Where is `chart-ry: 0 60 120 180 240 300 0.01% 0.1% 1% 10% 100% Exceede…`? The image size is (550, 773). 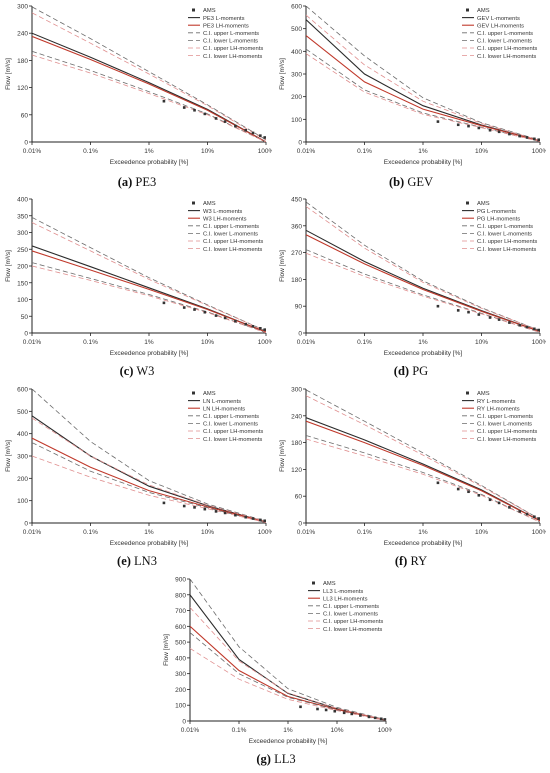 chart-ry: 0 60 120 180 240 300 0.01% 0.1% 1% 10% 100% Exceede… is located at coordinates (414, 467).